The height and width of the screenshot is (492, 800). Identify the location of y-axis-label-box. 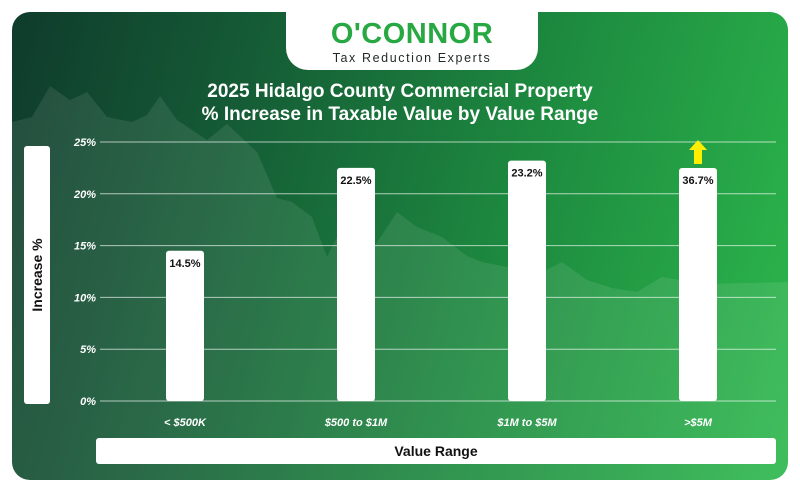
(37, 275).